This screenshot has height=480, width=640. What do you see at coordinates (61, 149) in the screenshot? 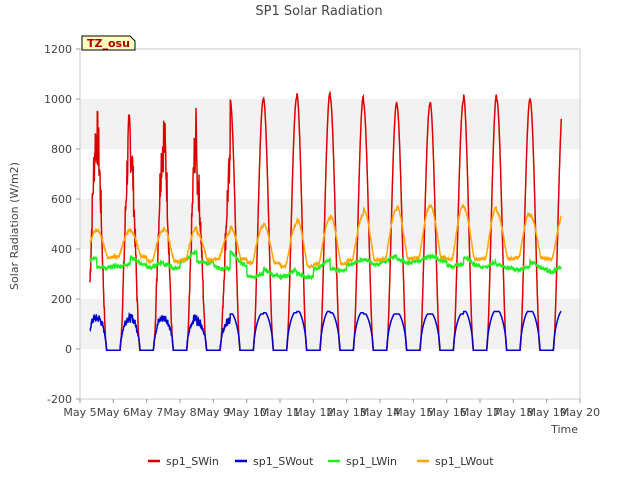
I see `y-tick-label: 800` at bounding box center [61, 149].